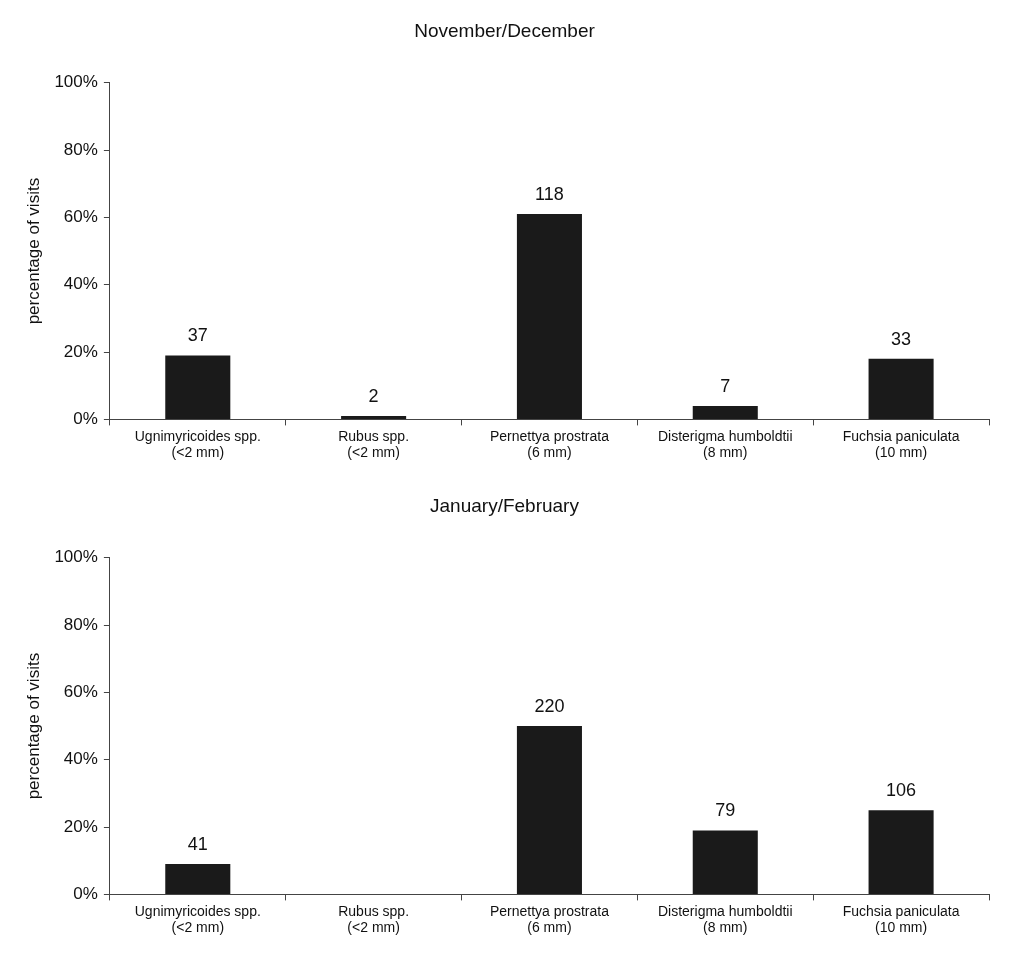 The width and height of the screenshot is (1019, 958). I want to click on annotation: 79, so click(725, 810).